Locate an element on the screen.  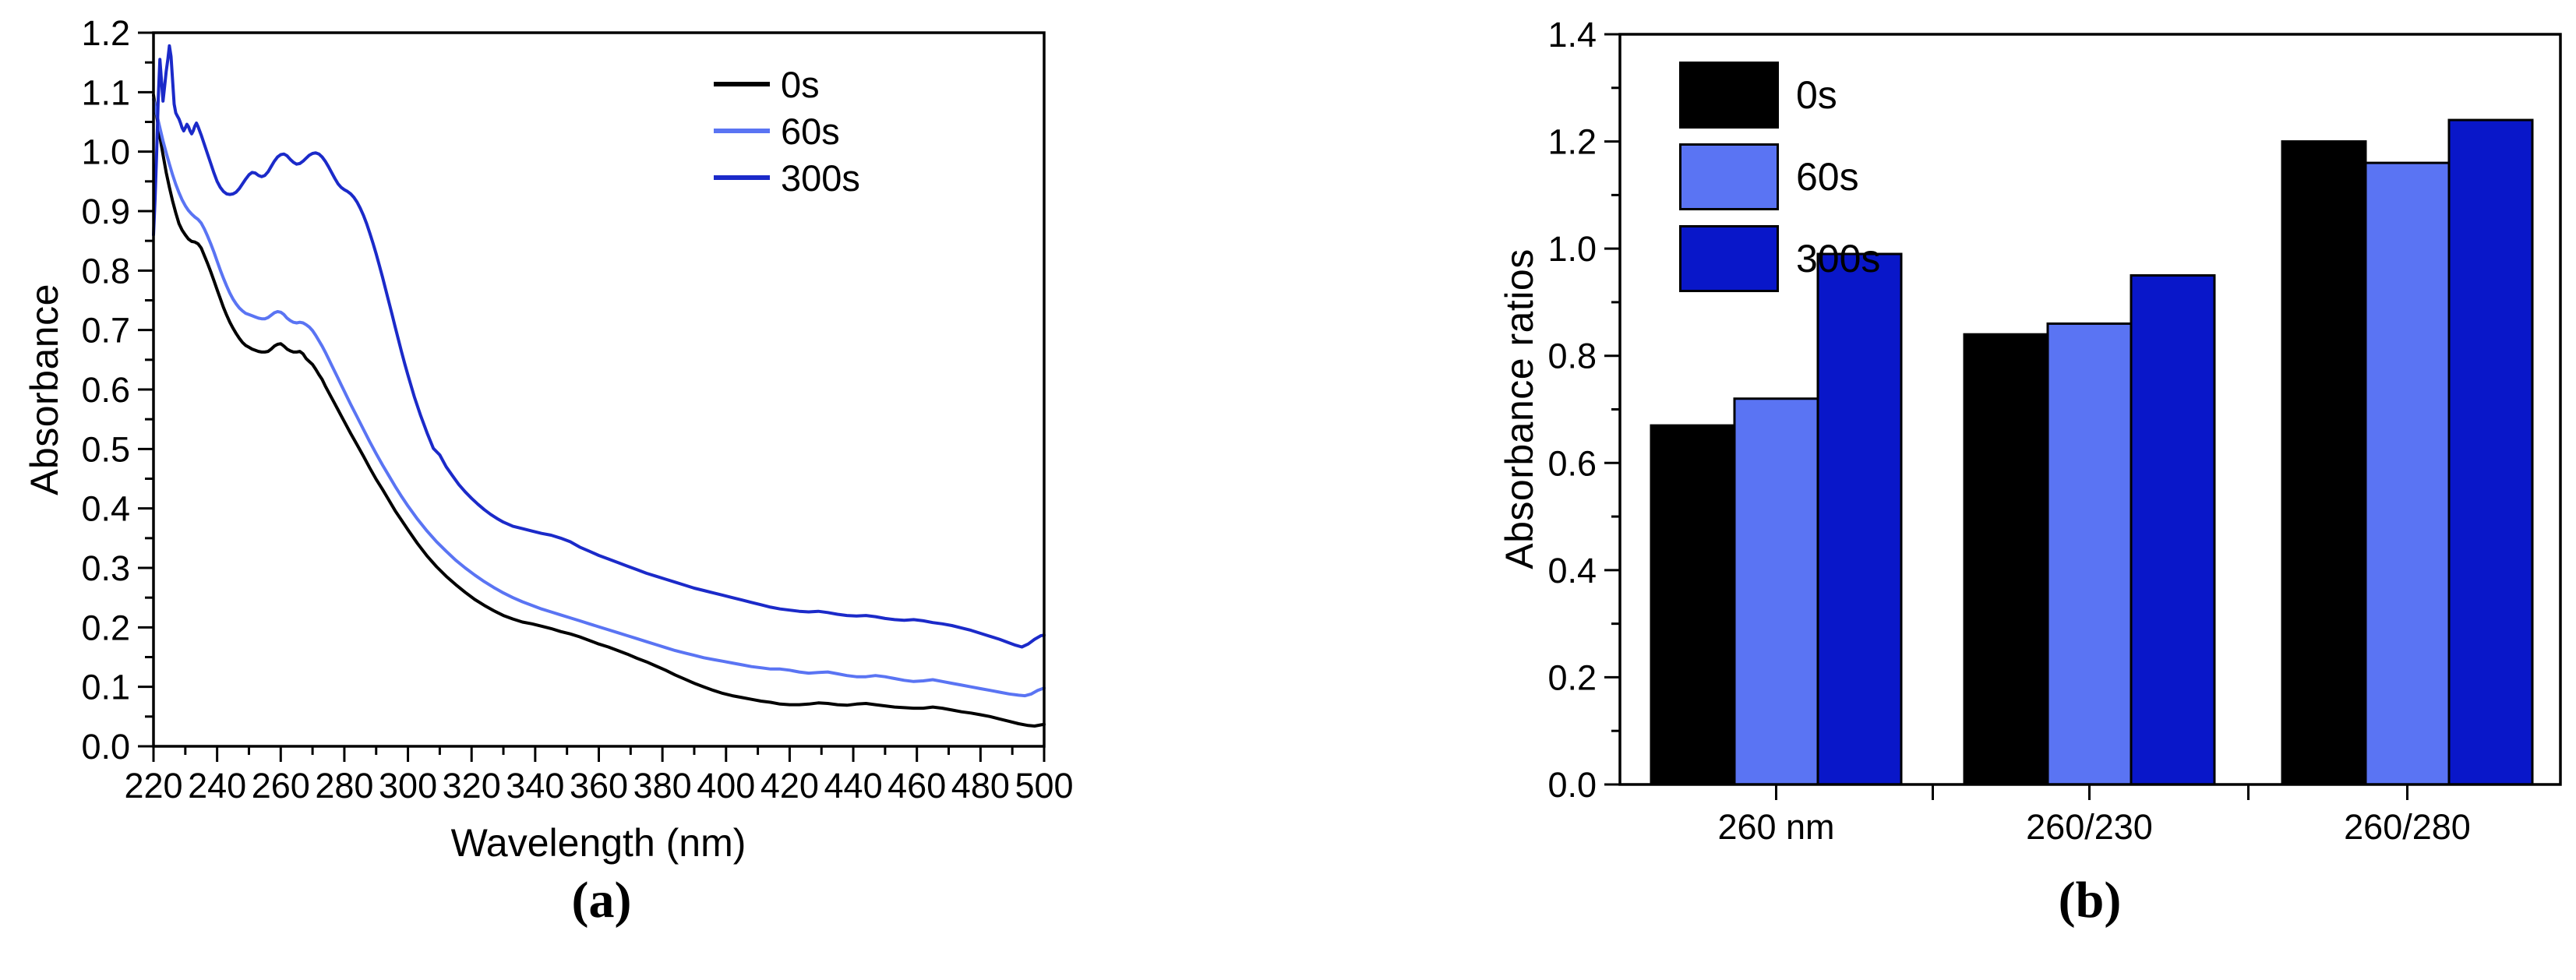
svg-text: 300 is located at coordinates (408, 786).